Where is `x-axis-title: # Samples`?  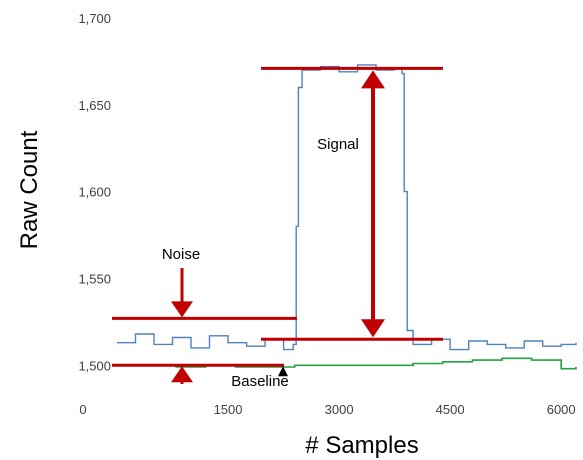 x-axis-title: # Samples is located at coordinates (361, 445).